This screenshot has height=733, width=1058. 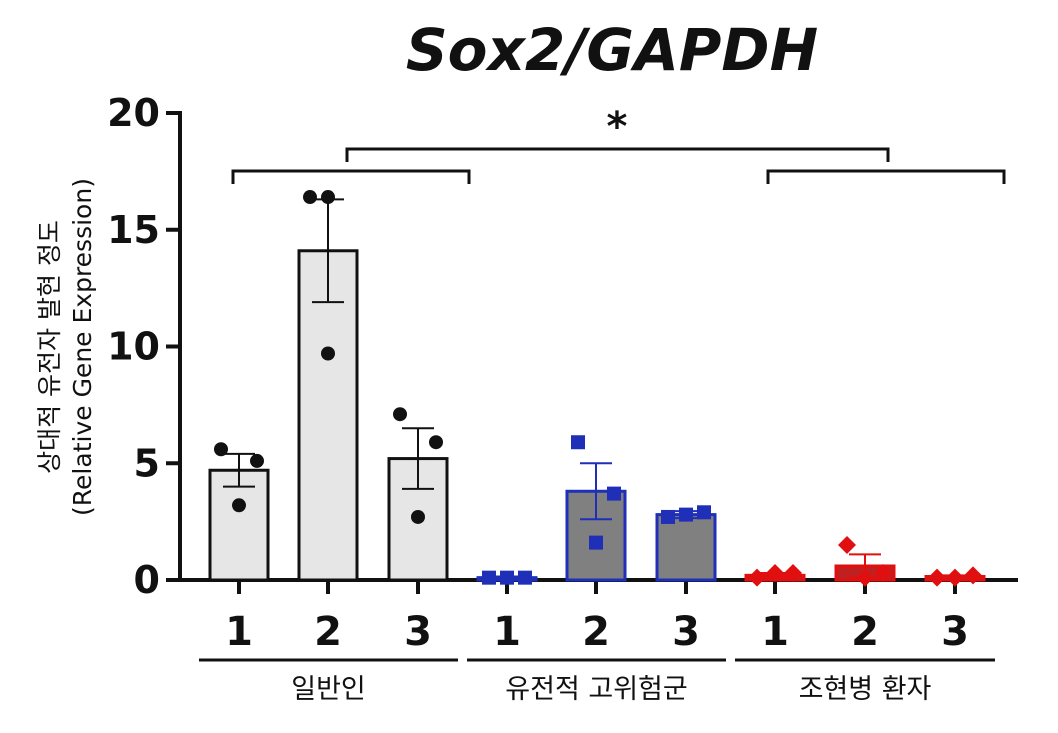 I want to click on significance-brackets: *, so click(x=618, y=144).